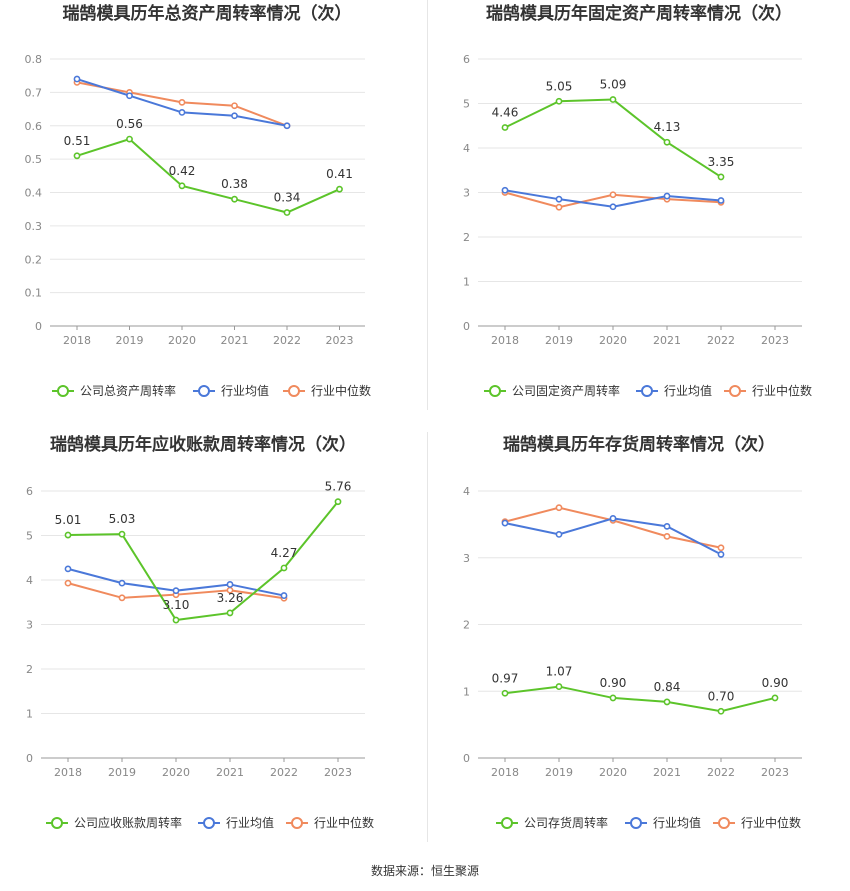  Describe the element at coordinates (34, 293) in the screenshot. I see `y-tick-label: 0.1` at that location.